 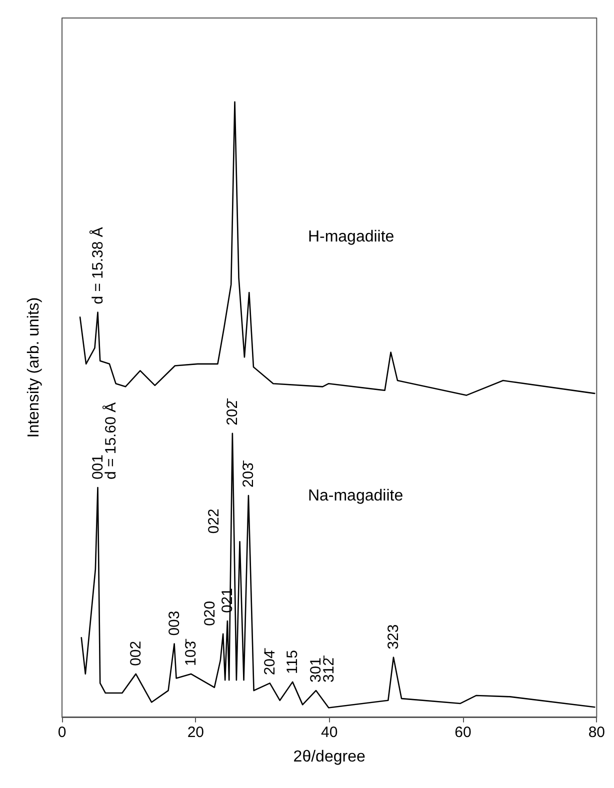 I want to click on x-tick-label: 80, so click(x=596, y=732).